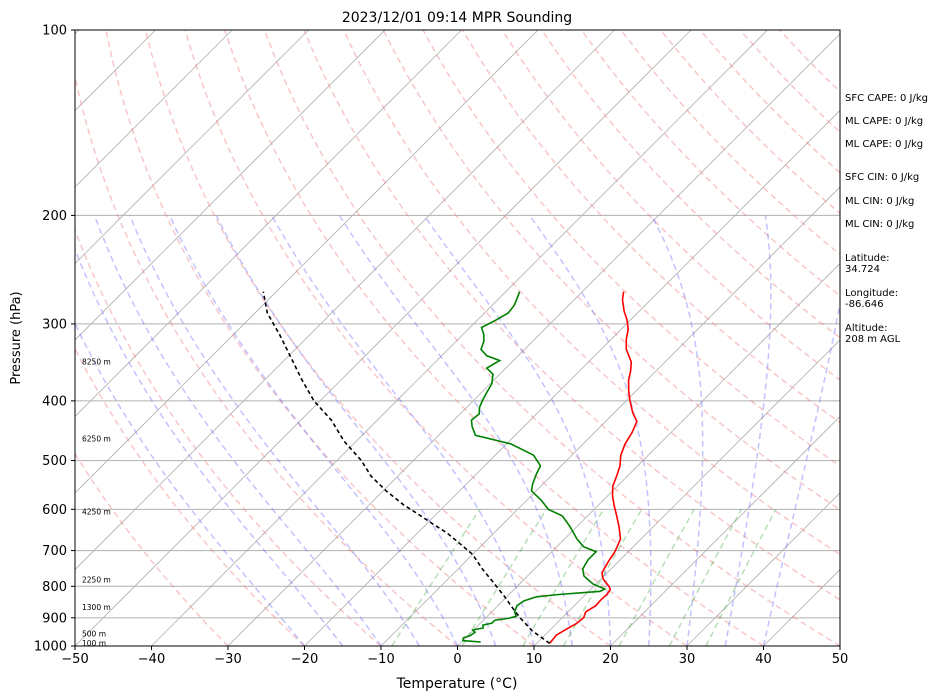  What do you see at coordinates (96, 512) in the screenshot?
I see `height-label: 4250 m` at bounding box center [96, 512].